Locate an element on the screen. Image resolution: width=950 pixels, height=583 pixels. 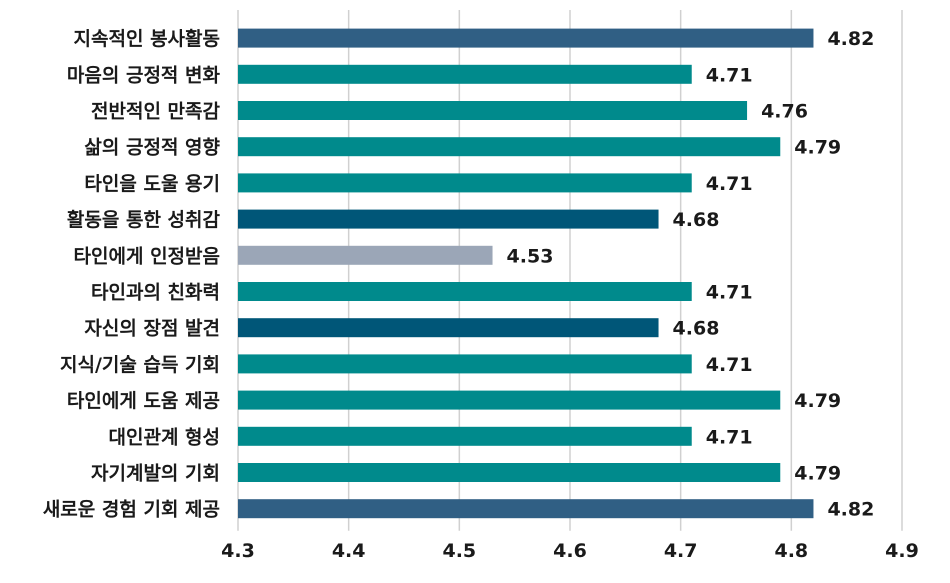
category-label: 타인을 도울 용기 is located at coordinates (152, 184).